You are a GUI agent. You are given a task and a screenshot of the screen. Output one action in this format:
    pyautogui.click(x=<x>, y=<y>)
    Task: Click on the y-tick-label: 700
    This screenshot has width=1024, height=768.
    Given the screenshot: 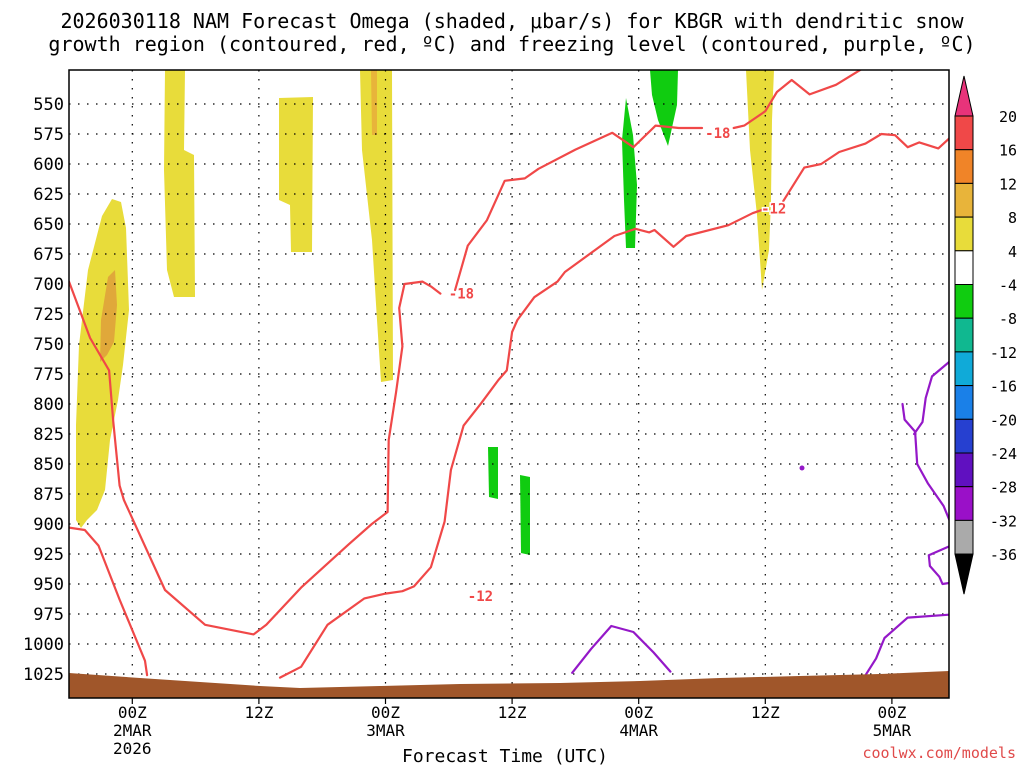 What is the action you would take?
    pyautogui.click(x=48, y=285)
    